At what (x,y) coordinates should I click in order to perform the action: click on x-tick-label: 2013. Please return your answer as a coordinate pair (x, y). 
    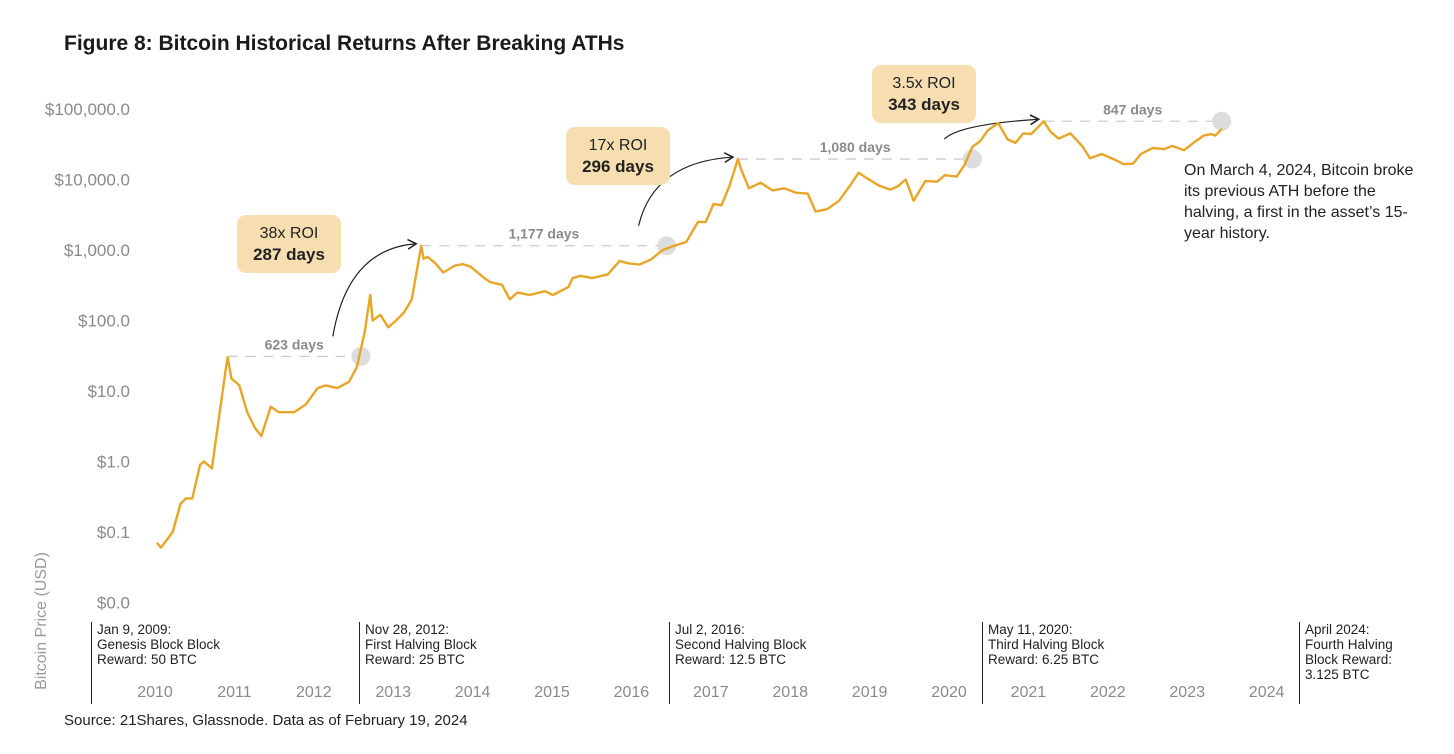
    Looking at the image, I should click on (393, 692).